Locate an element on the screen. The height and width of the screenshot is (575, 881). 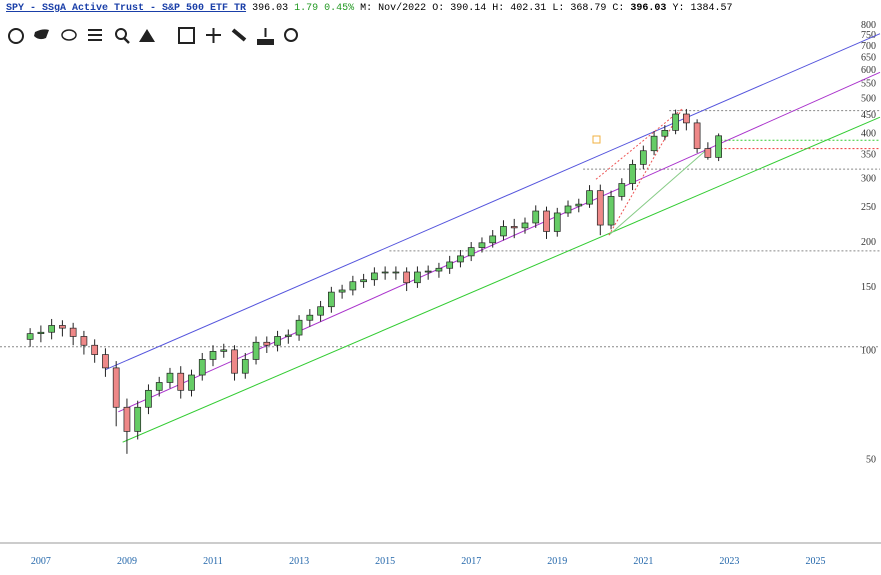
y-tick-label: 500 is located at coordinates (868, 99).